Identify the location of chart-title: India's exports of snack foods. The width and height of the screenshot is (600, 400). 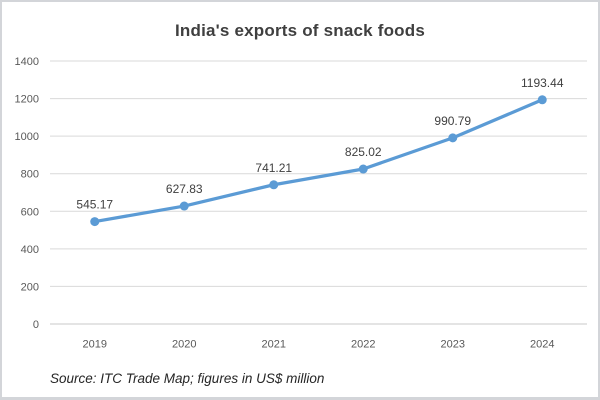
(300, 30).